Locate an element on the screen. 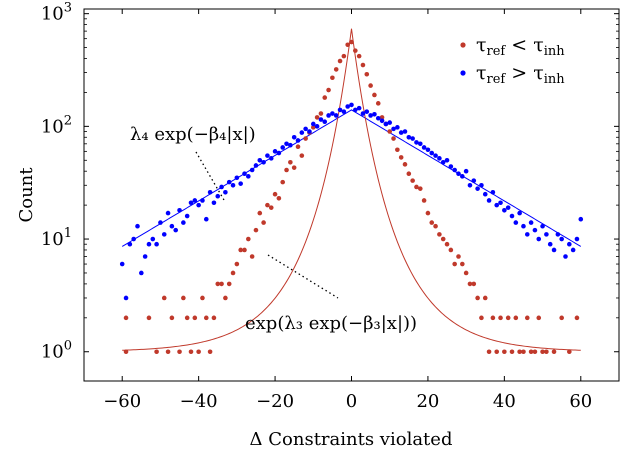 The height and width of the screenshot is (454, 634). x-tick-label: −40 is located at coordinates (199, 401).